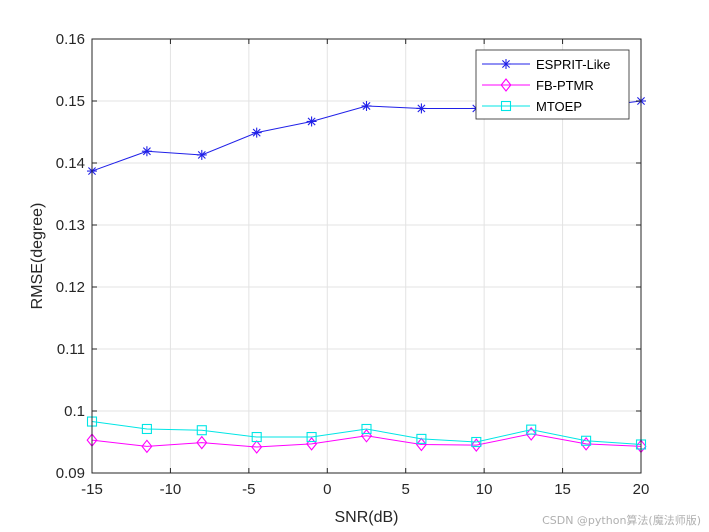 The width and height of the screenshot is (709, 532). I want to click on y-tick-label: 0.14, so click(70, 163).